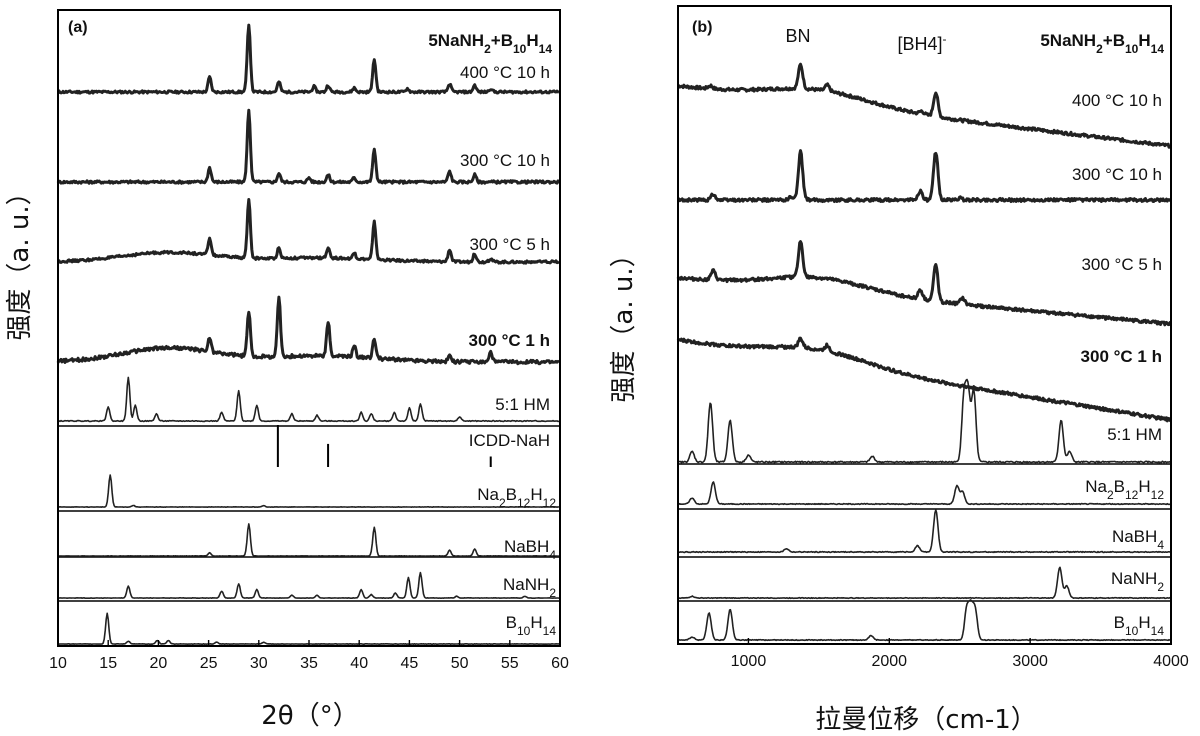 The image size is (1200, 736). I want to click on panel-b-x-ticks: 1000 2000 3000 4000, so click(960, 654).